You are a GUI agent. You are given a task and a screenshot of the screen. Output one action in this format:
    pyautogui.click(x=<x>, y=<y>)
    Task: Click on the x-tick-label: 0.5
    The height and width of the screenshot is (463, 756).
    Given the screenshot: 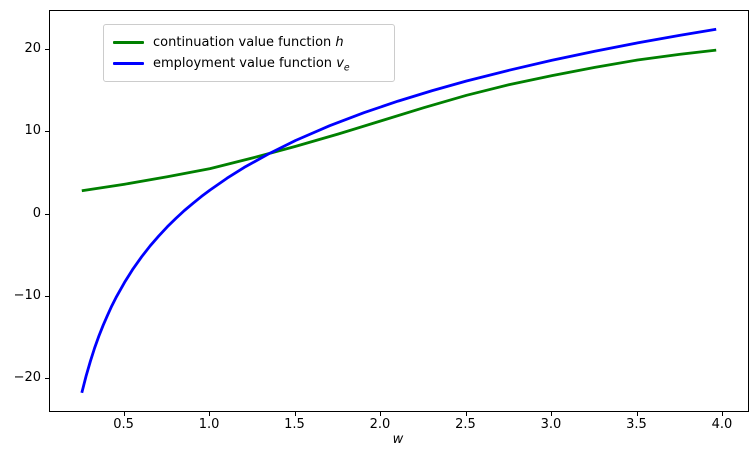 What is the action you would take?
    pyautogui.click(x=123, y=424)
    